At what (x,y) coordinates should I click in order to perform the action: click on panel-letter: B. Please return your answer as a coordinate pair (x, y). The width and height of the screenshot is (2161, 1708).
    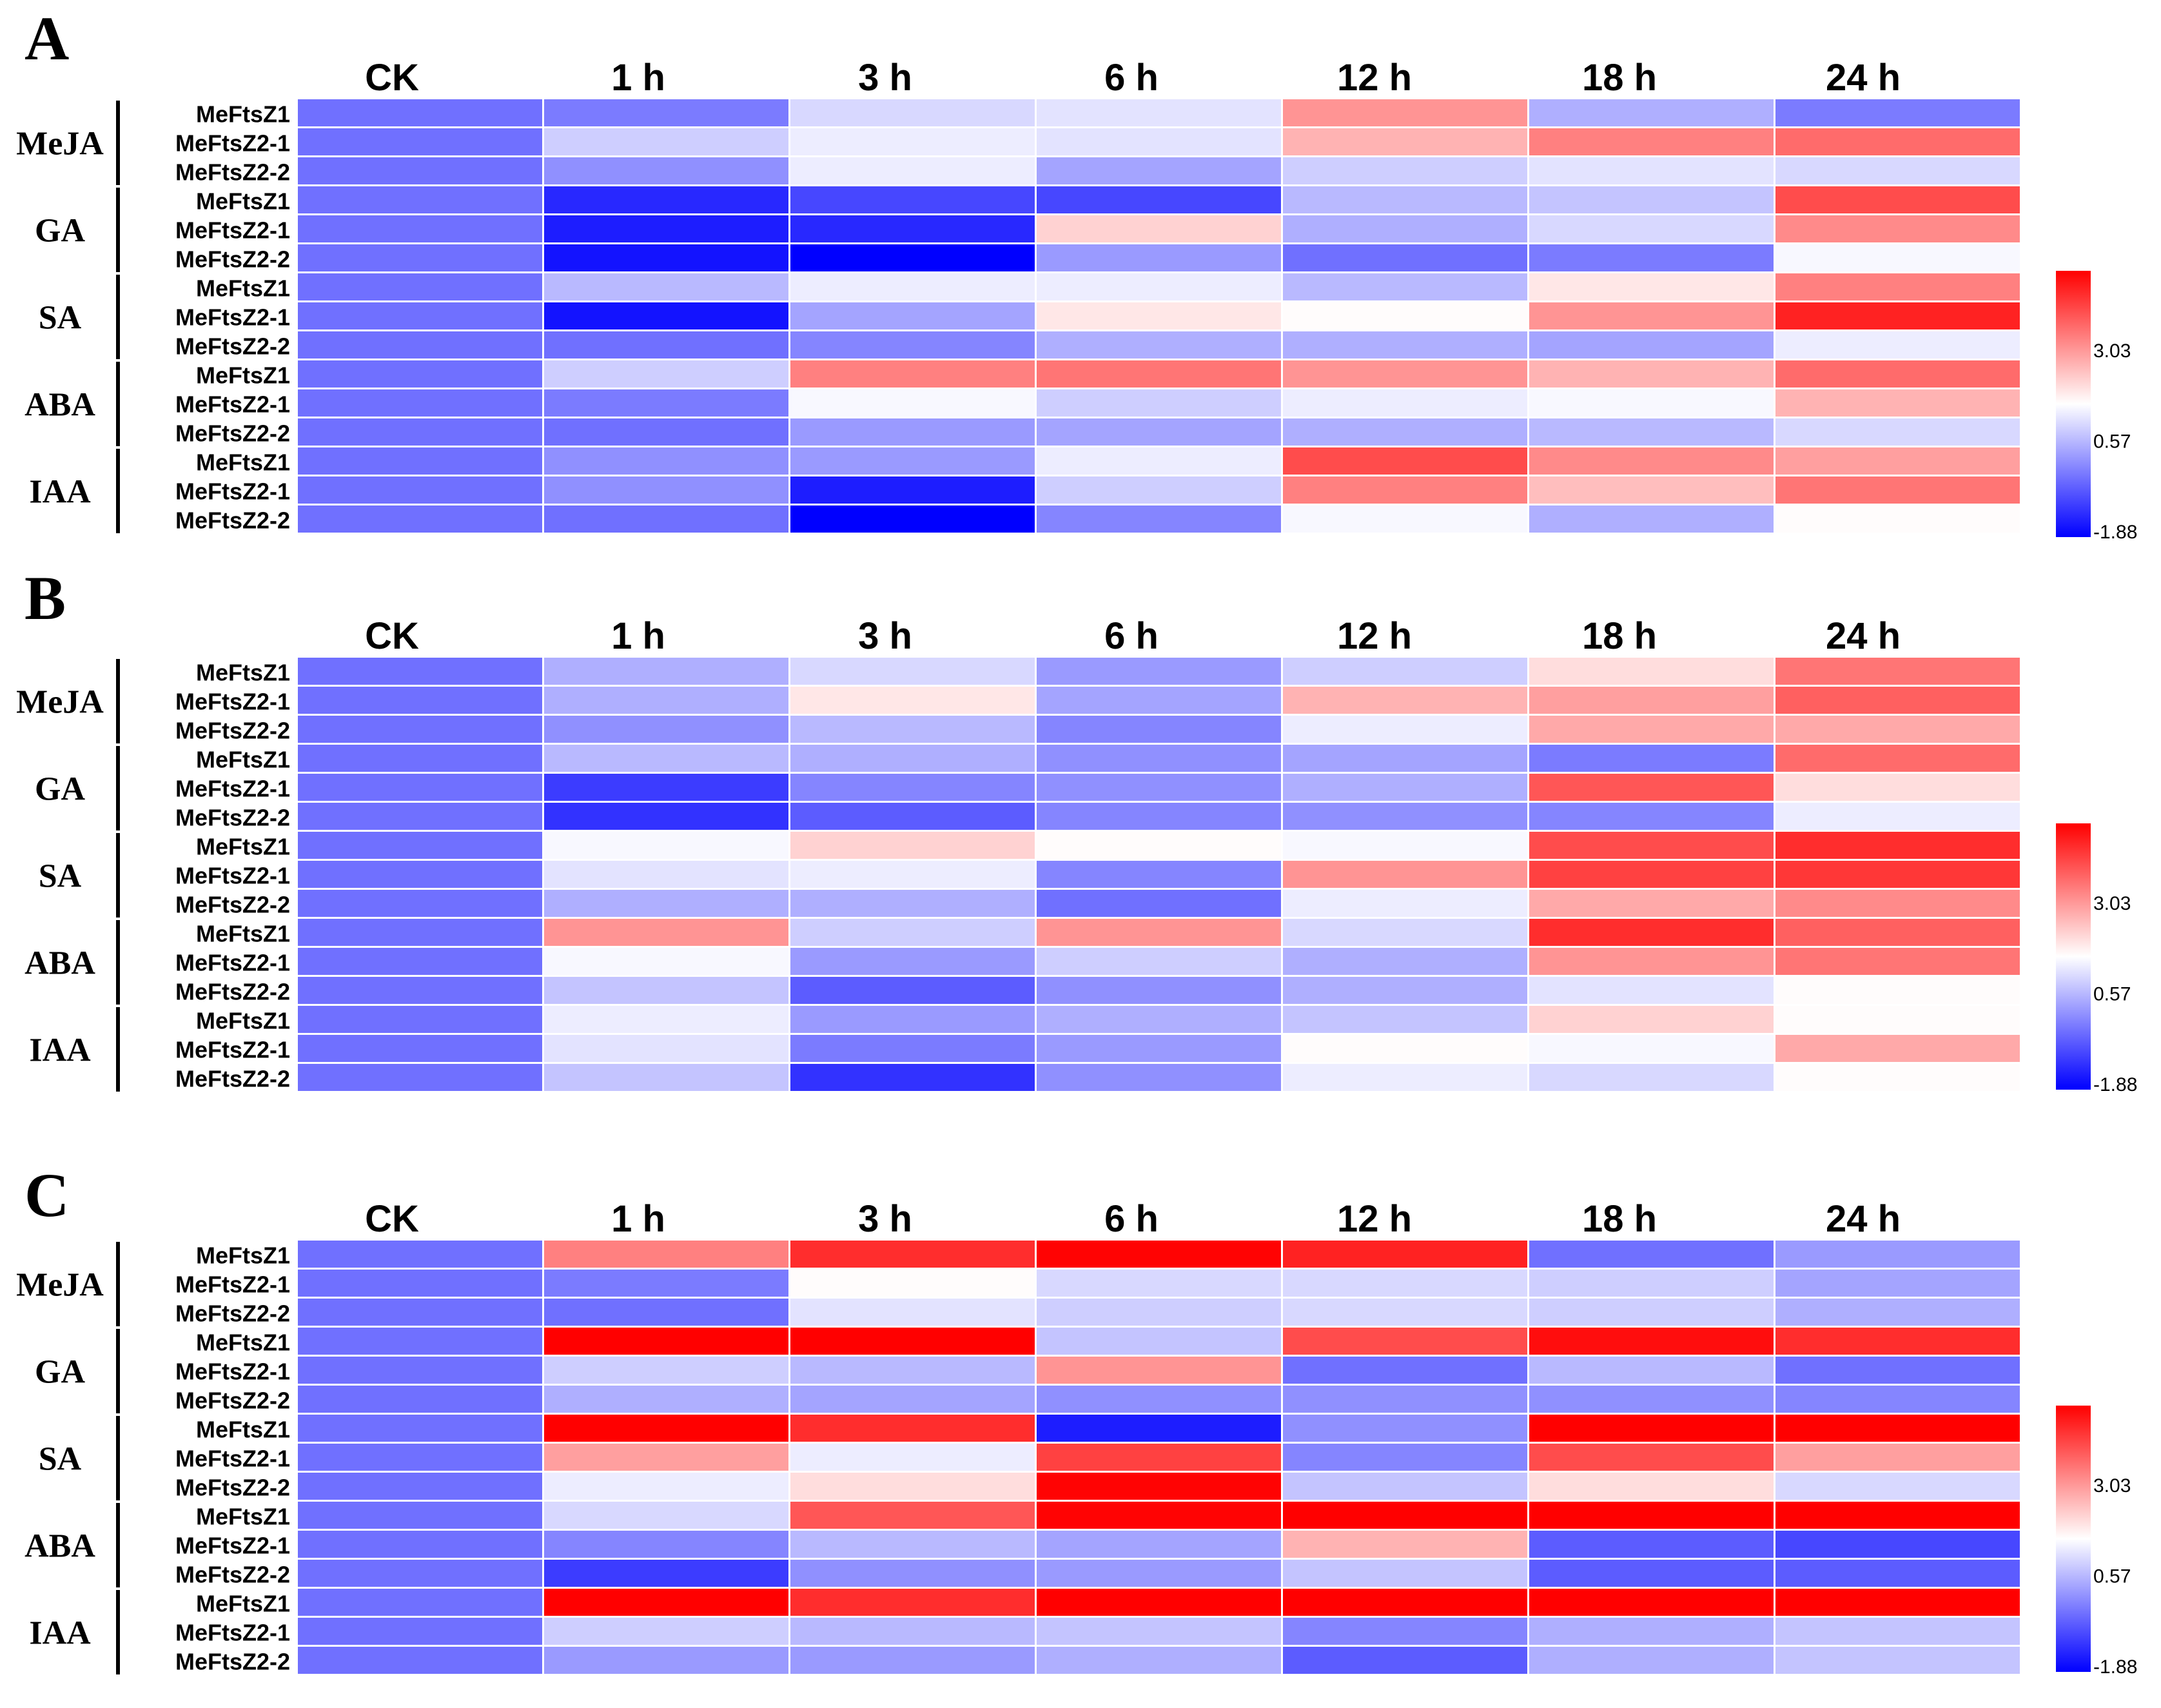
    Looking at the image, I should click on (45, 599).